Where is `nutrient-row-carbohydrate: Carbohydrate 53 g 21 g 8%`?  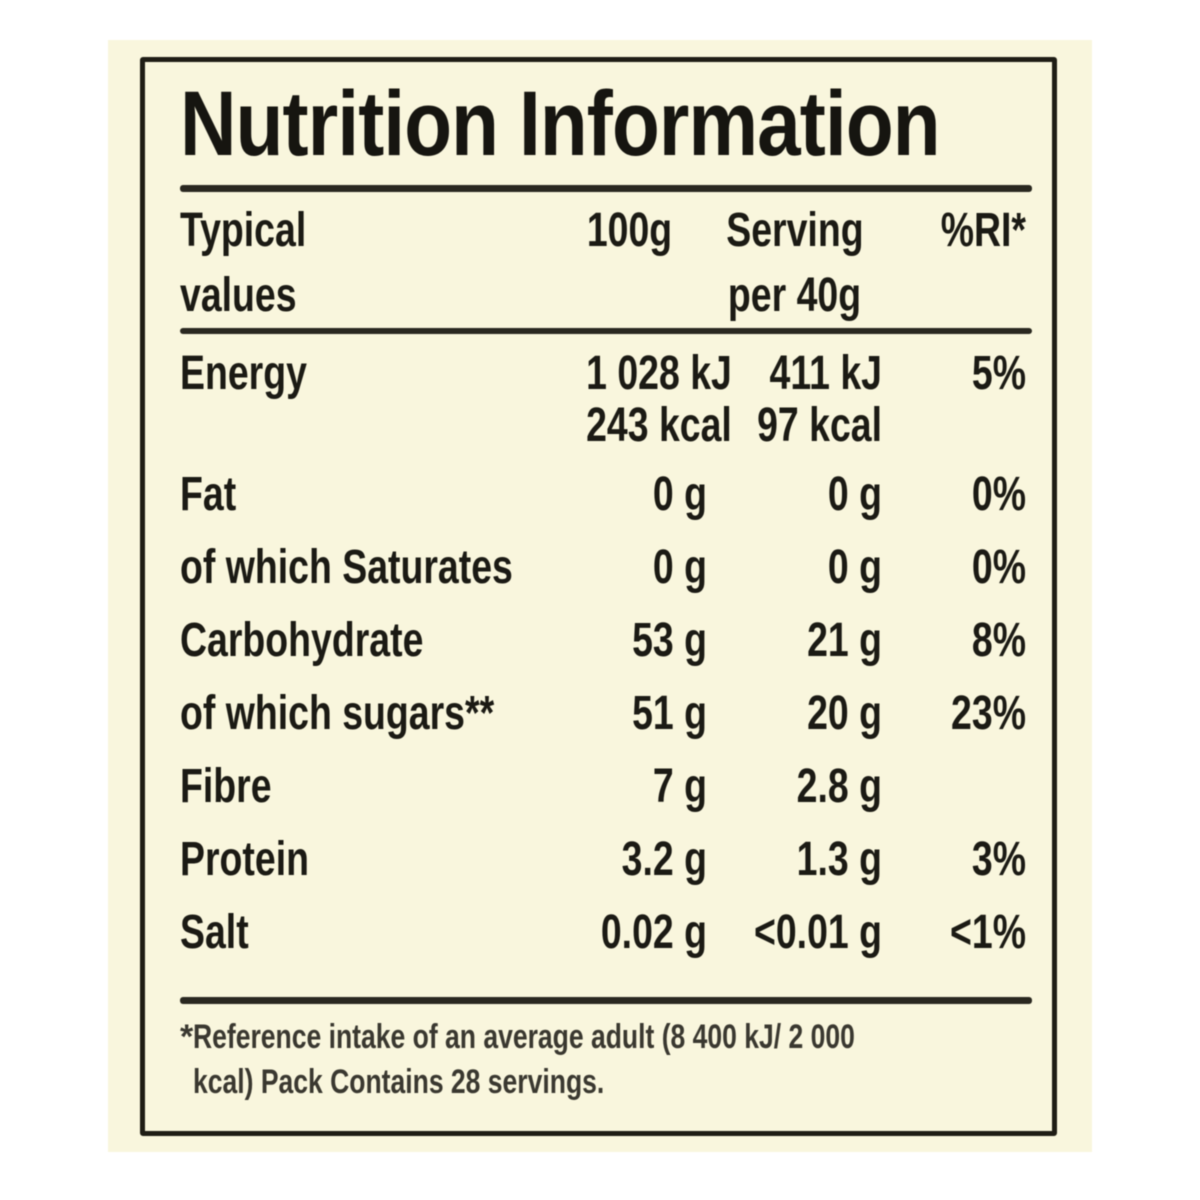
nutrient-row-carbohydrate: Carbohydrate 53 g 21 g 8% is located at coordinates (606, 640).